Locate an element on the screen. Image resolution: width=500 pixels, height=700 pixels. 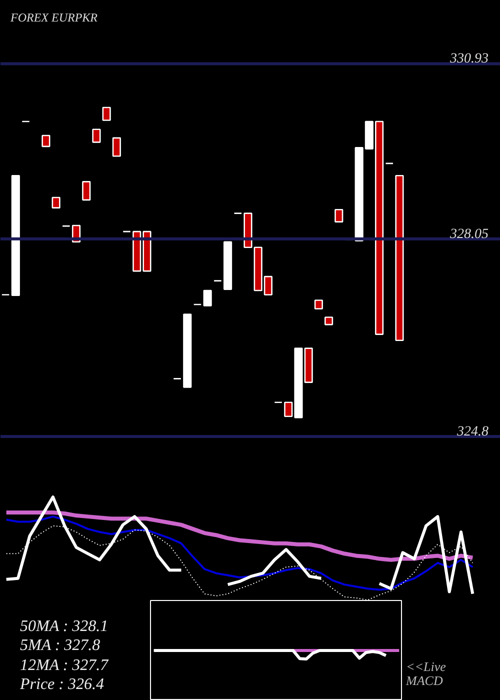
text: 12MA : 327.7 is located at coordinates (64, 665).